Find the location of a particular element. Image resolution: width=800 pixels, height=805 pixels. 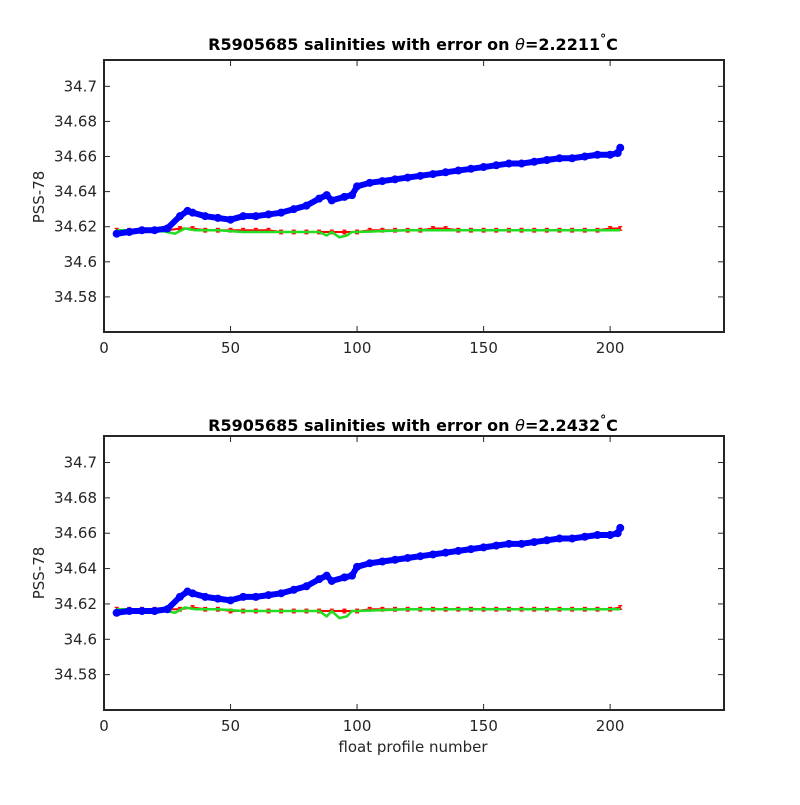

top-panel-ylabel: PSS-78 is located at coordinates (39, 197).